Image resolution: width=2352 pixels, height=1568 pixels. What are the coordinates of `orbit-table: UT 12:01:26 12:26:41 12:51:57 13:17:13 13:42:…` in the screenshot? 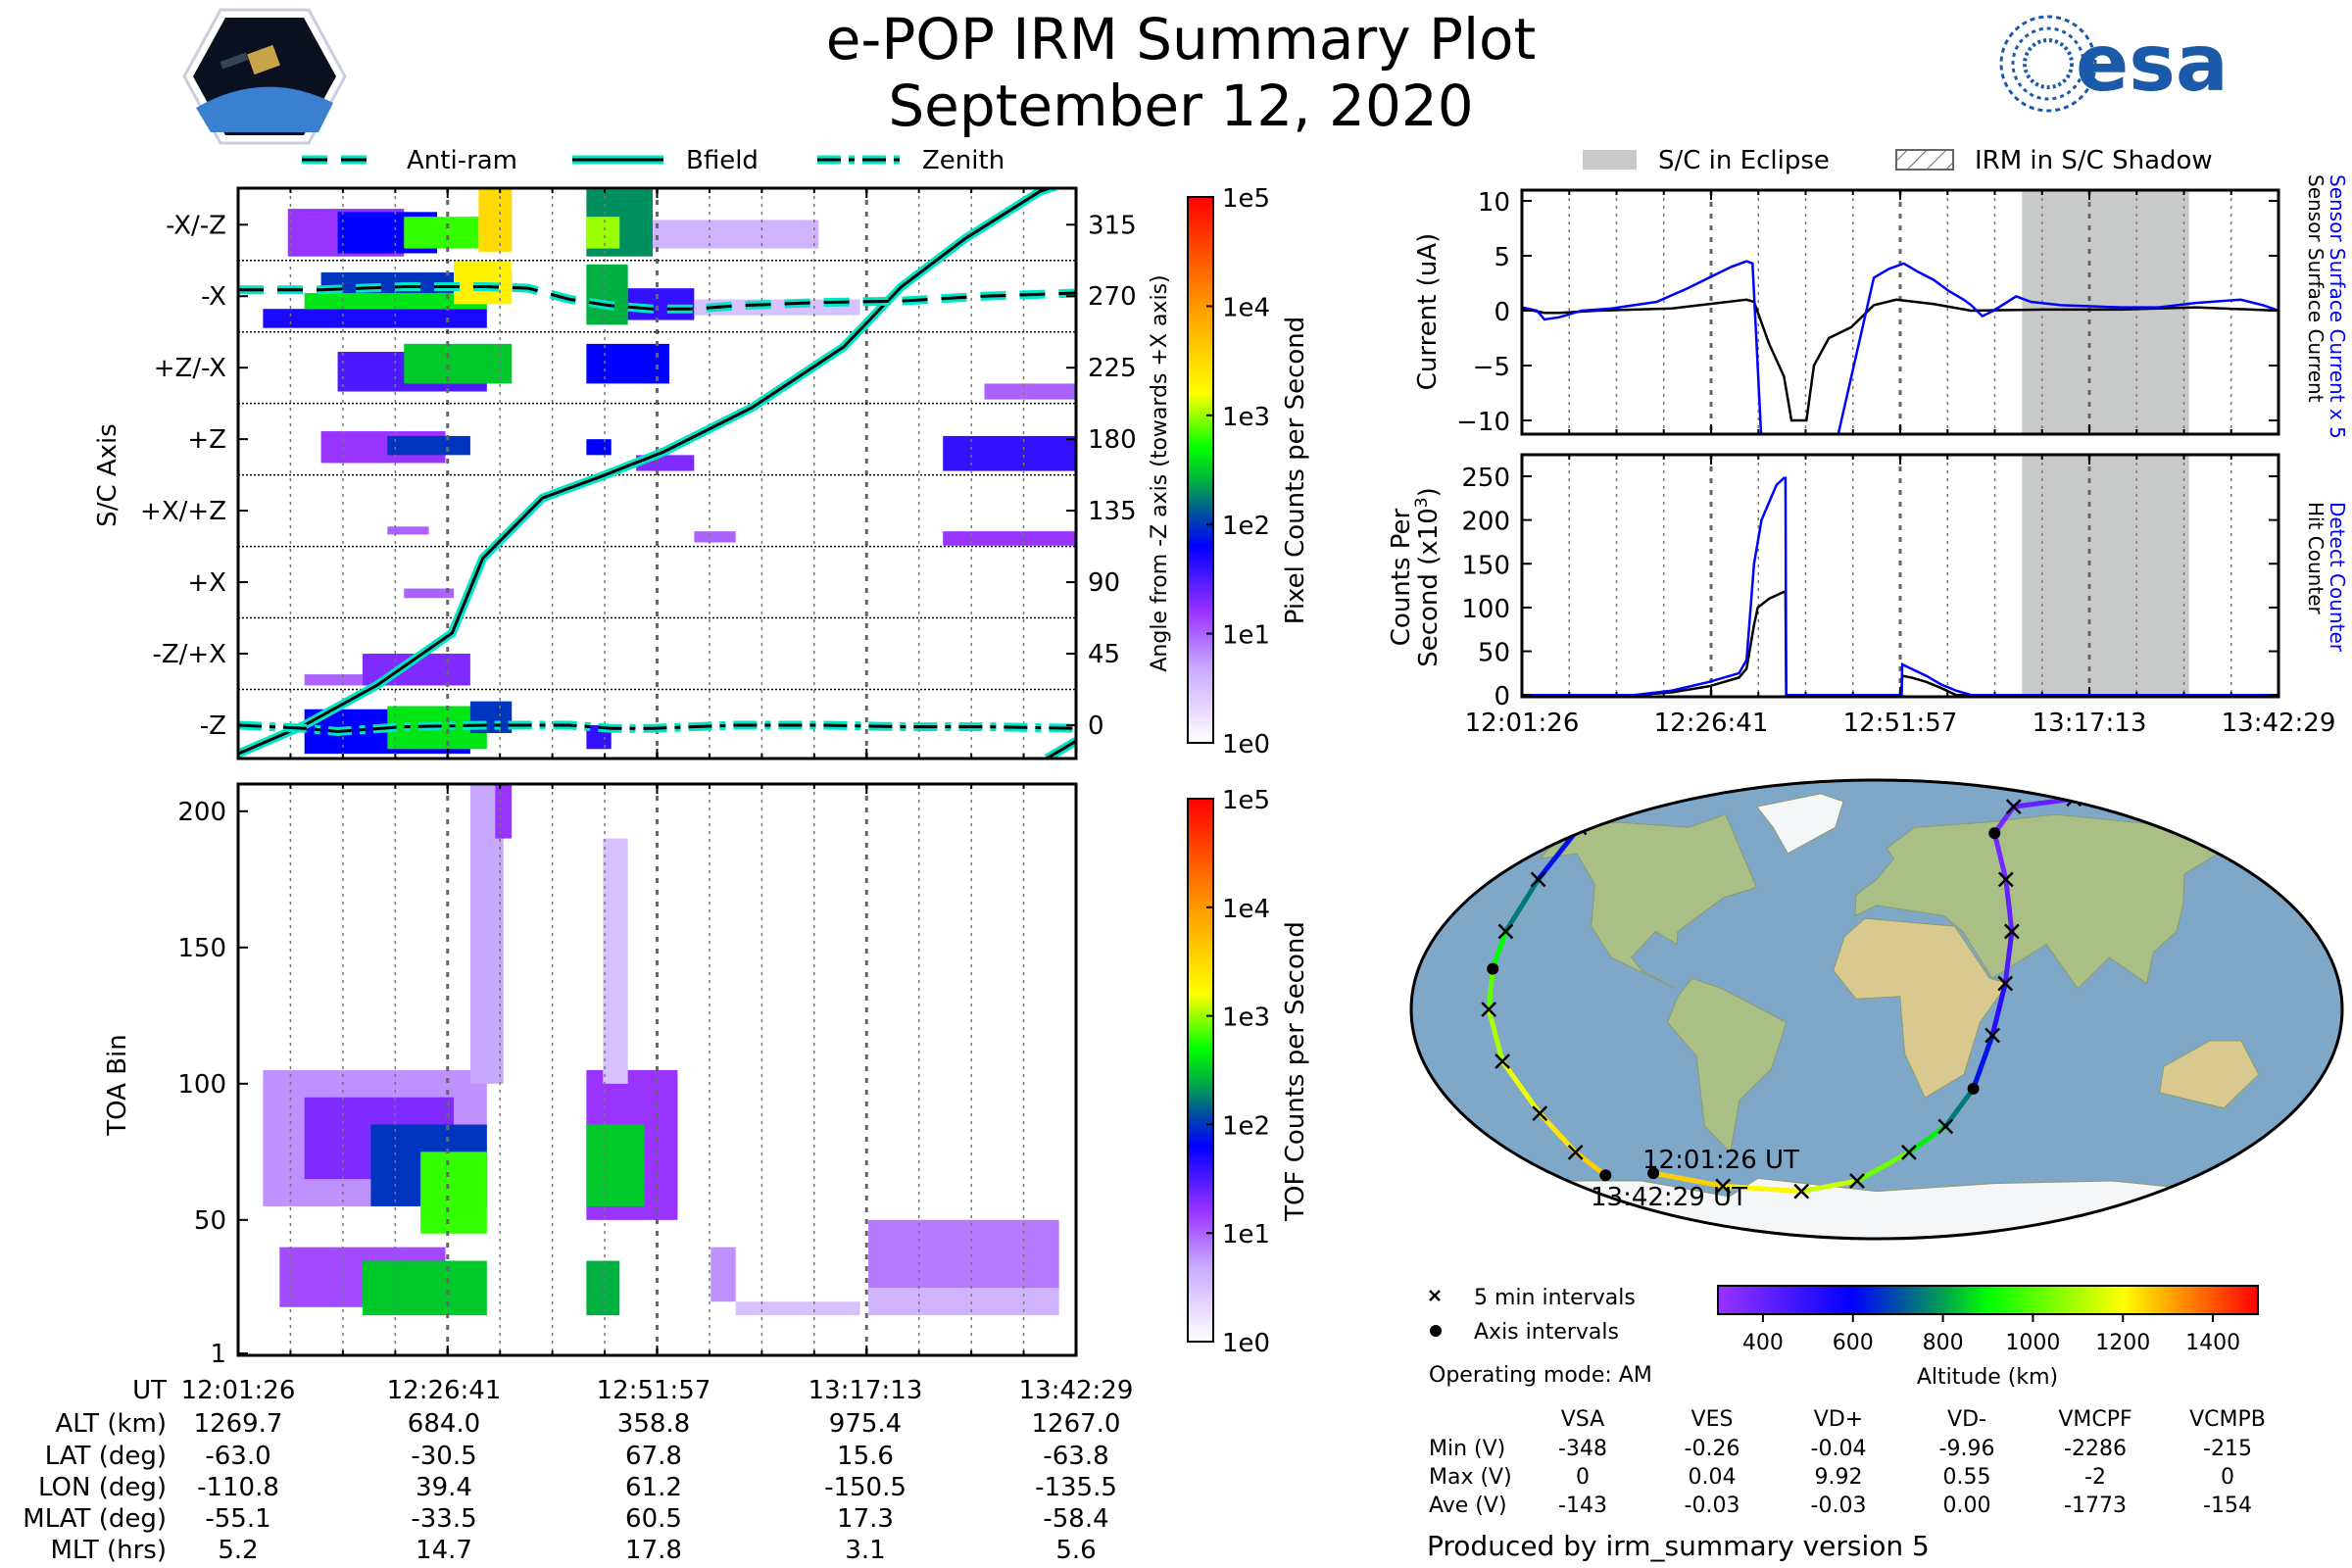 It's located at (578, 1470).